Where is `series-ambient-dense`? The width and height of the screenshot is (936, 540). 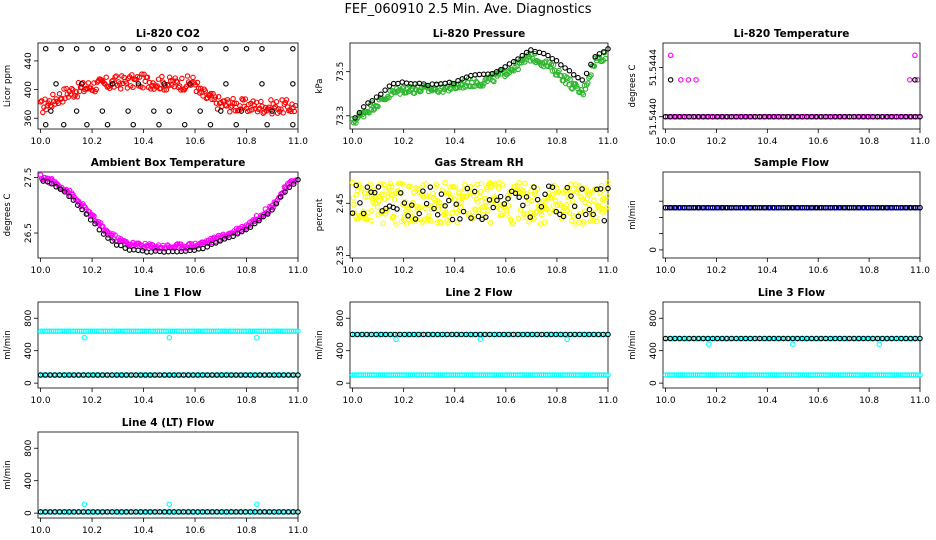
series-ambient-dense is located at coordinates (168, 212).